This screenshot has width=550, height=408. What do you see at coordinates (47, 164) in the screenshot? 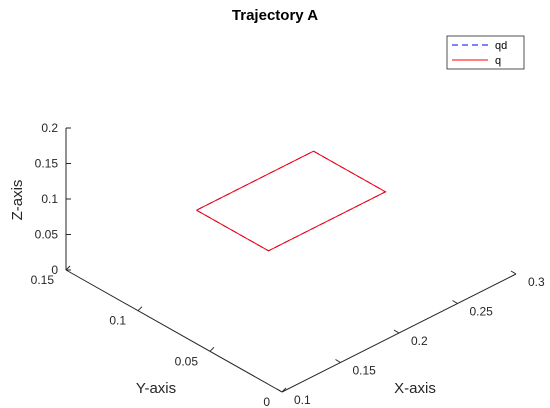
I see `z-tick-label: 0.15` at bounding box center [47, 164].